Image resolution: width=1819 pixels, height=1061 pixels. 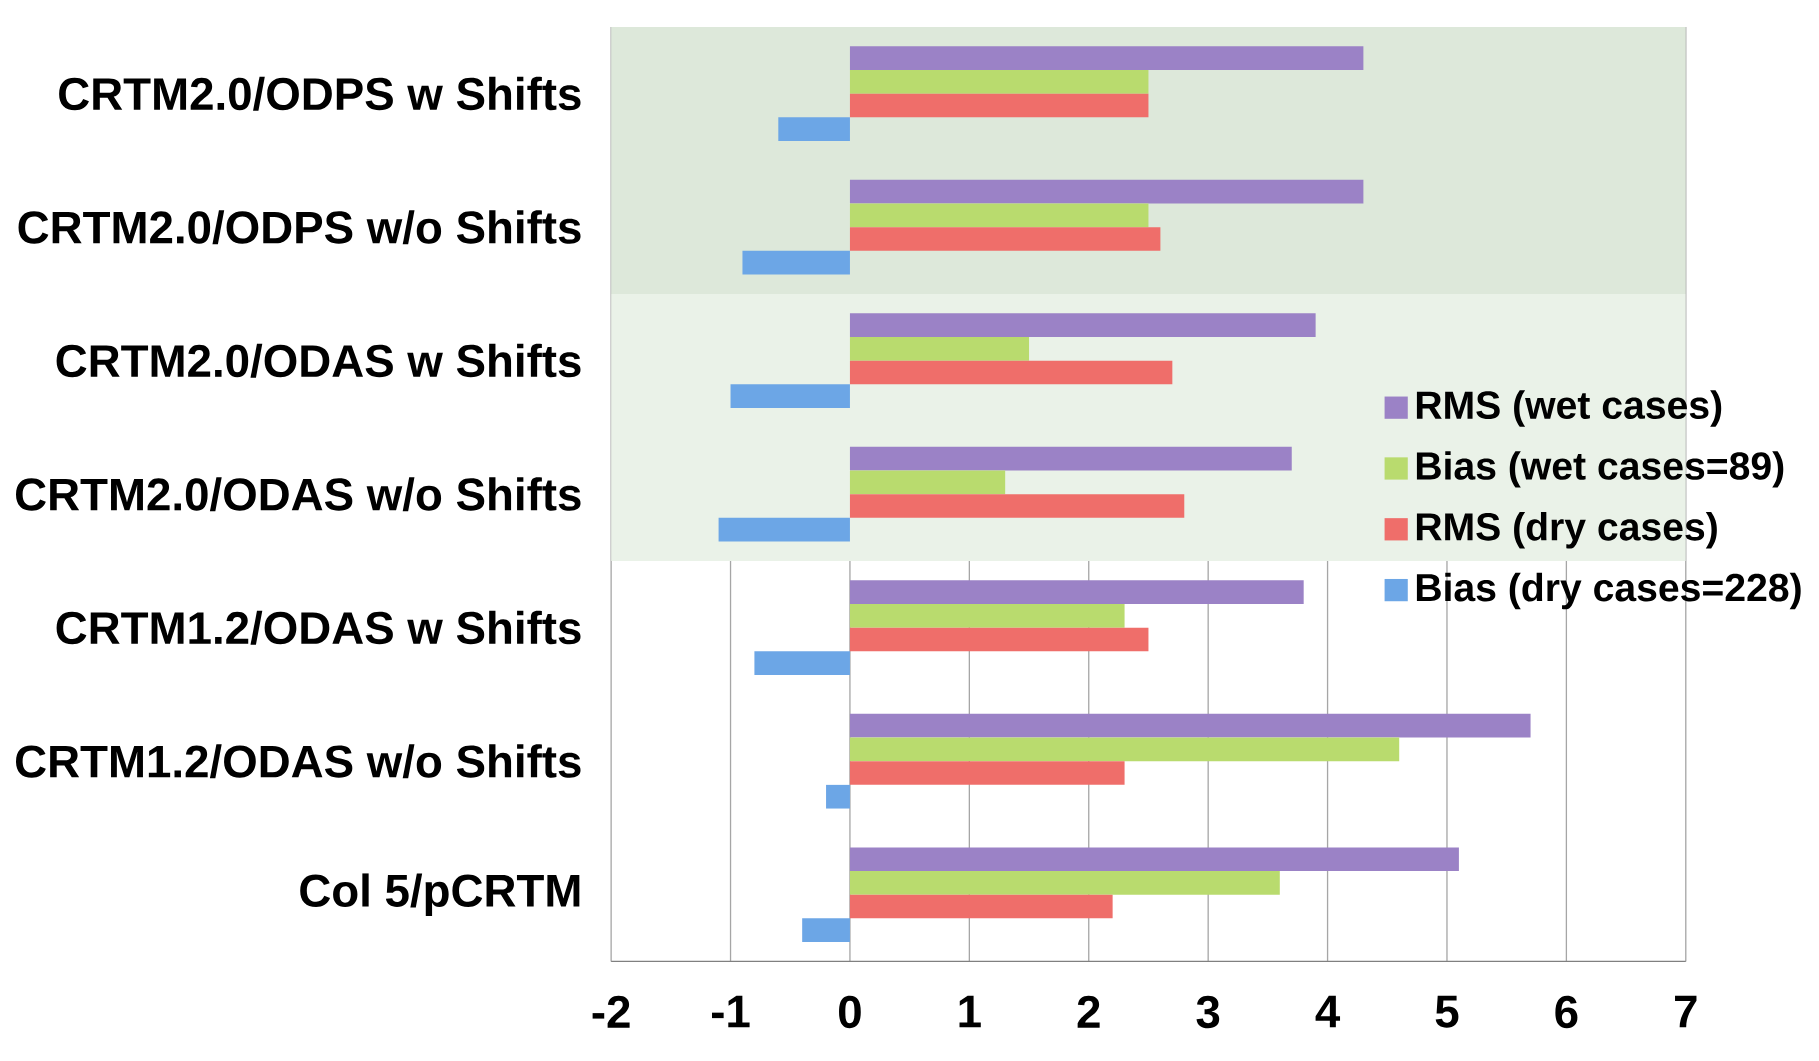 What do you see at coordinates (298, 761) in the screenshot?
I see `y-tick-label: CRTM1.2/ODAS w/o Shifts` at bounding box center [298, 761].